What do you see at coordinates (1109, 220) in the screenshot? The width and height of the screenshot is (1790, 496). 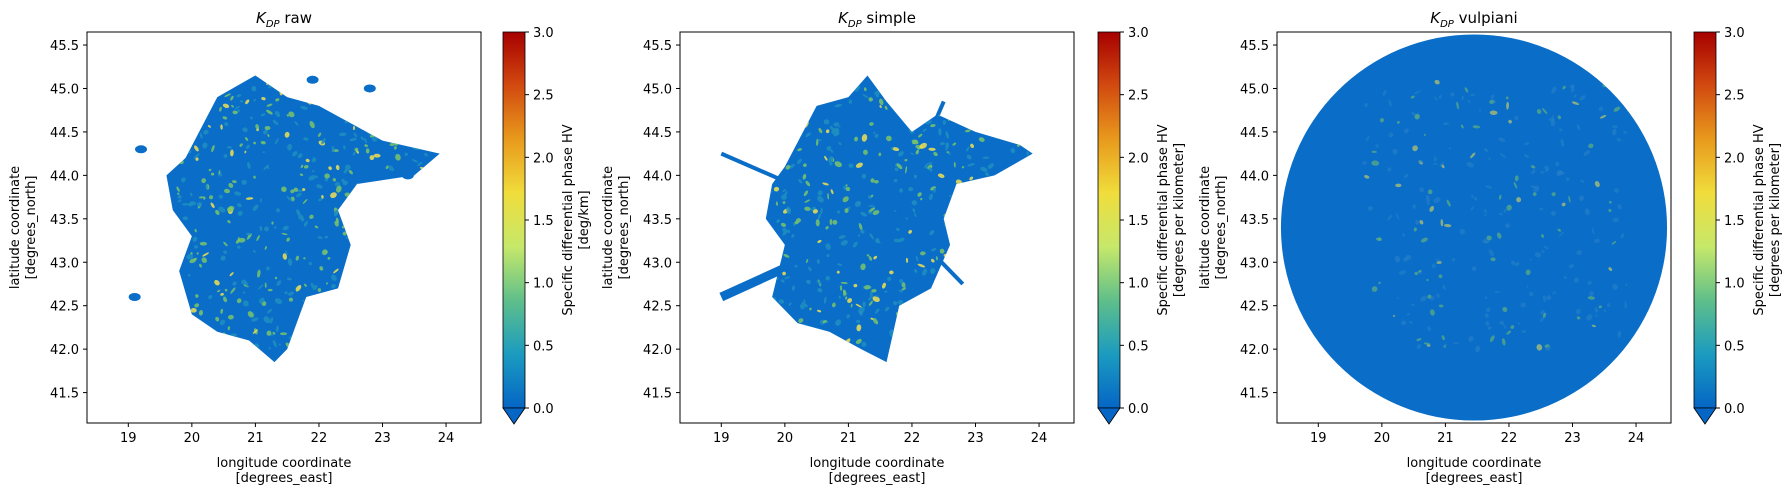 I see `colorbar-gradient` at bounding box center [1109, 220].